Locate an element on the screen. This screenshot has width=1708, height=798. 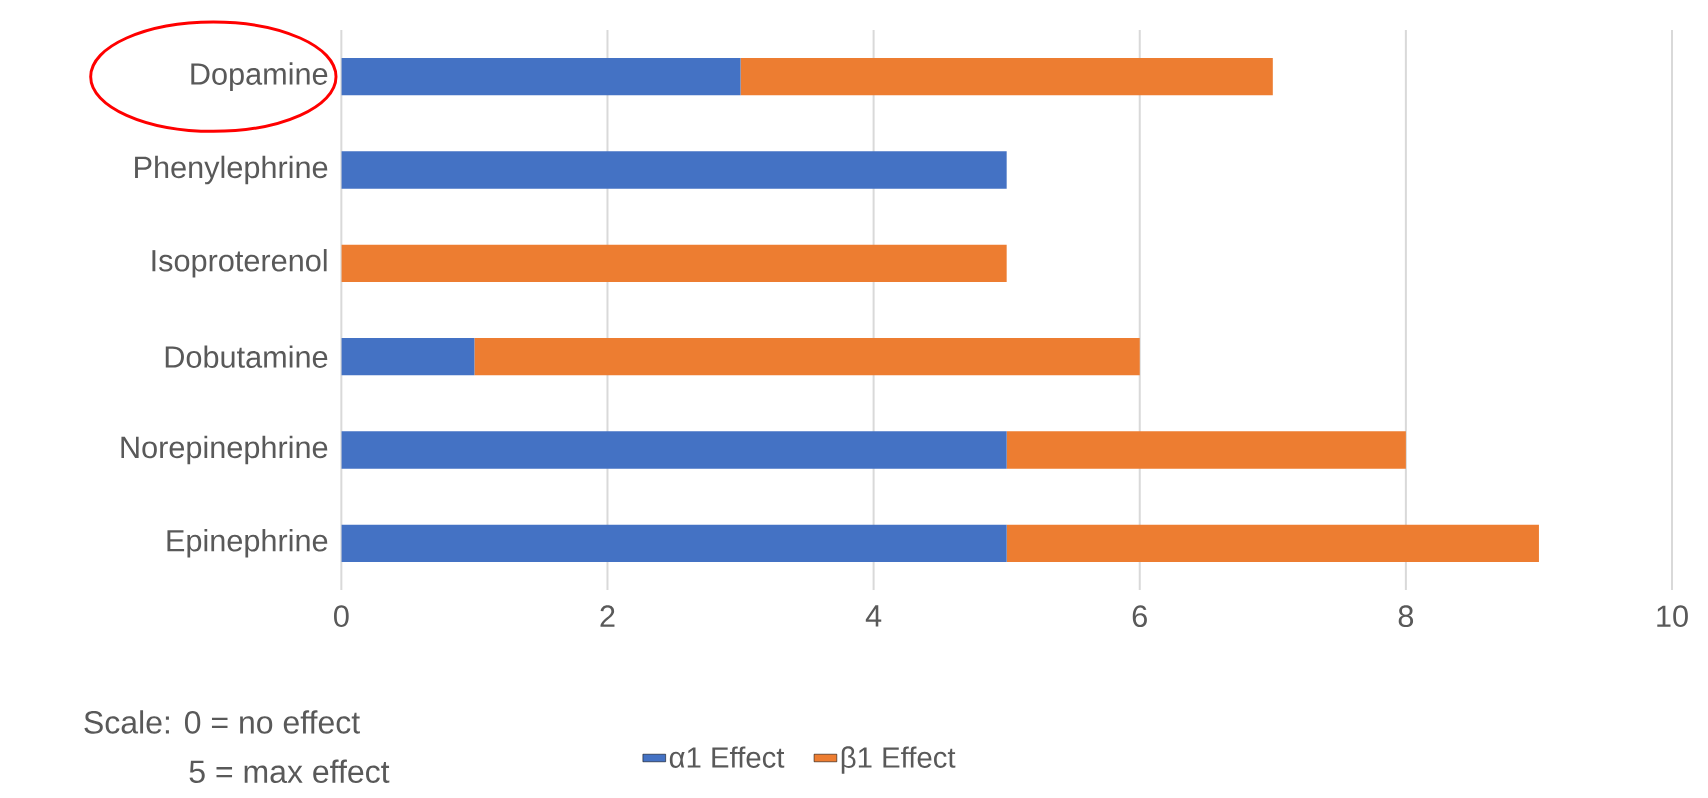
legend-label: β1 Effect is located at coordinates (898, 760).